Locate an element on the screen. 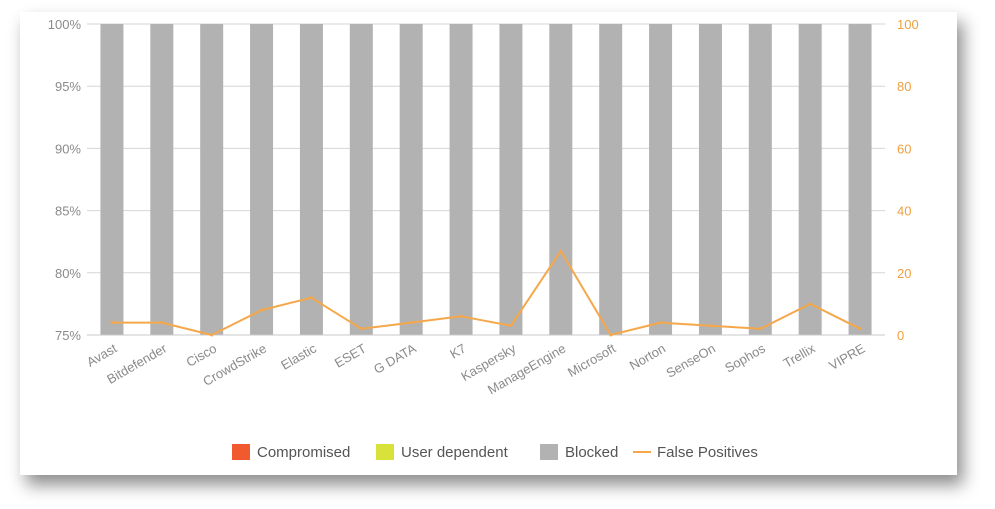 Image resolution: width=995 pixels, height=509 pixels. y-left-tick-label: 100% is located at coordinates (65, 24).